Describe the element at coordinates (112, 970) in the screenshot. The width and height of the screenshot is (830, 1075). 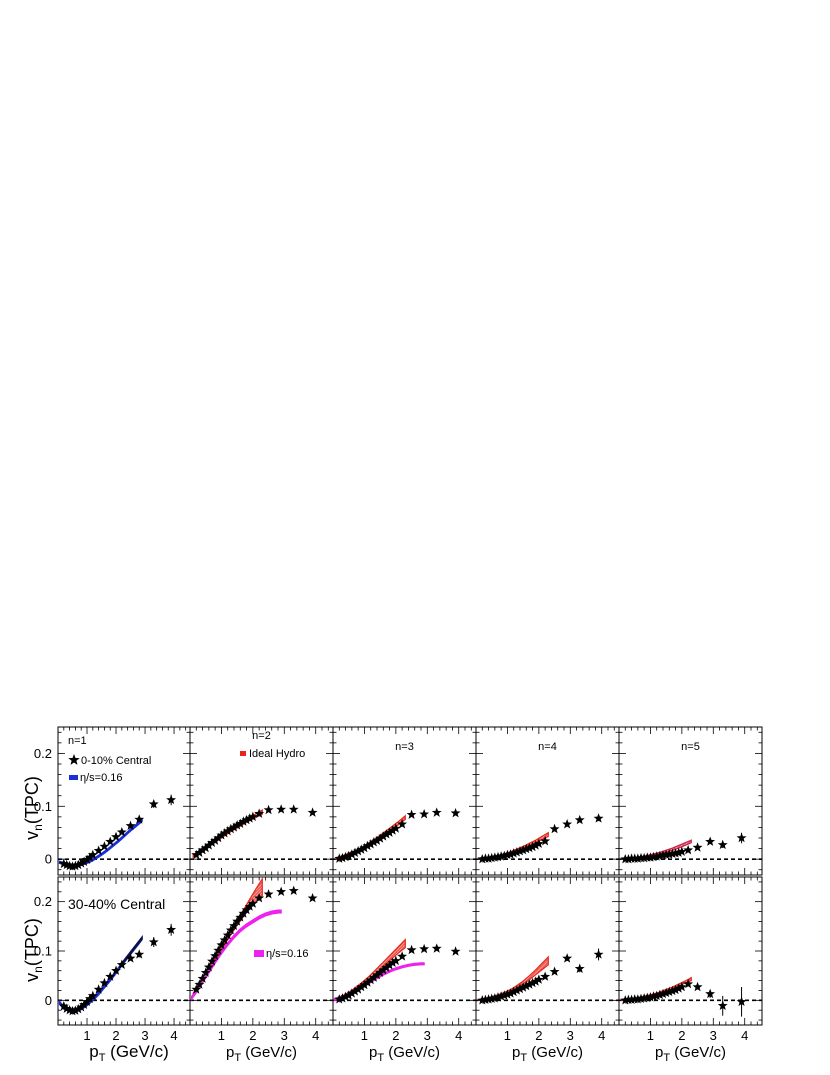
I see `panel-r1-c0: 00.10.21 2 3 4pT (GeV/c)` at that location.